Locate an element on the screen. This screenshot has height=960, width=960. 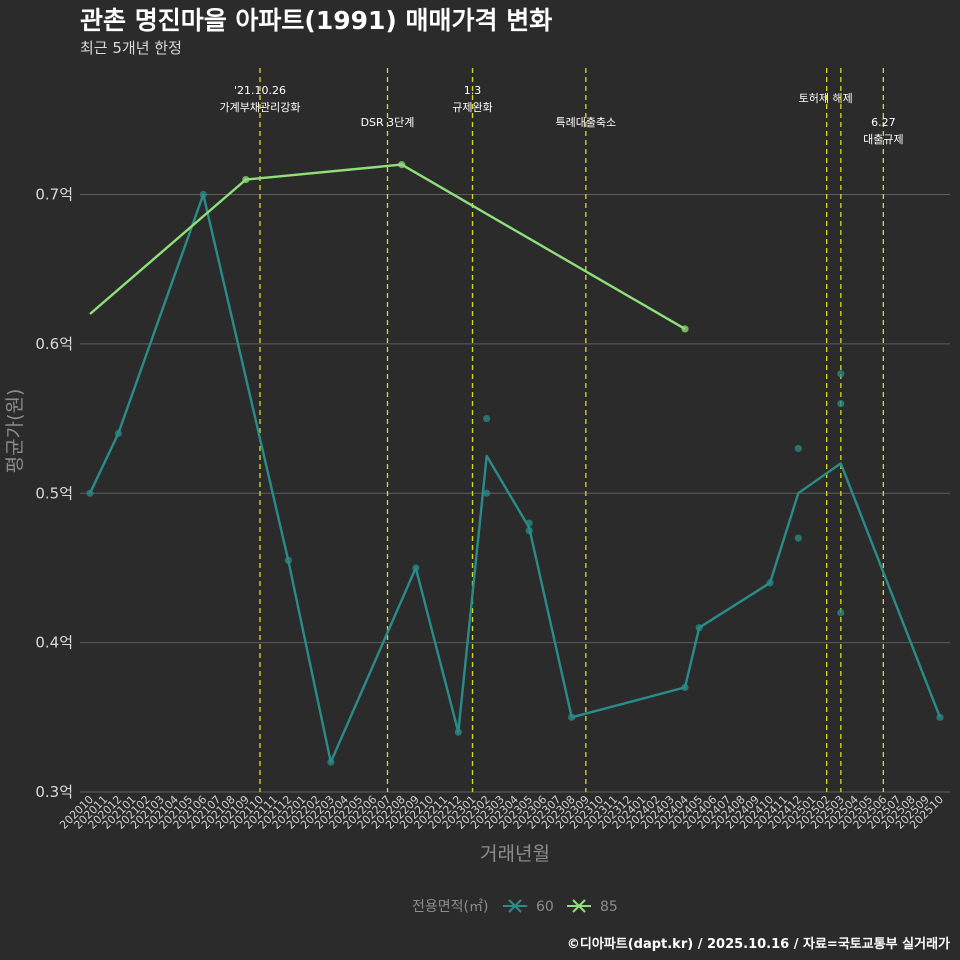
event-label: 토허제 해제 is located at coordinates (826, 98).